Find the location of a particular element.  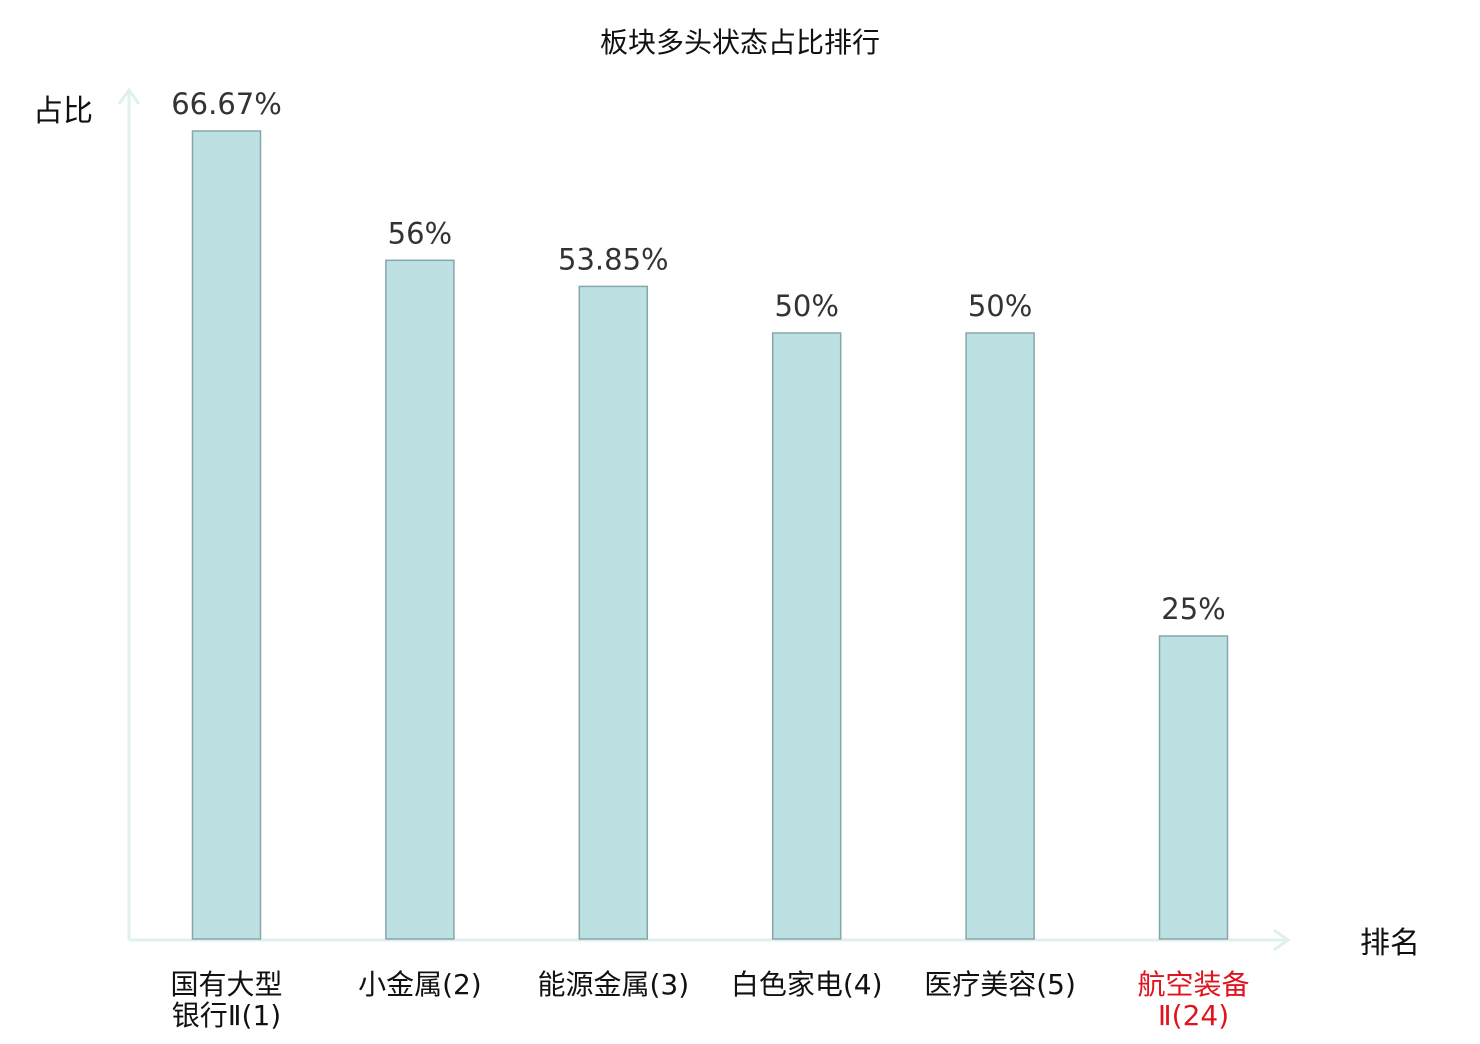

x-axis-label: 排名 is located at coordinates (1390, 943).